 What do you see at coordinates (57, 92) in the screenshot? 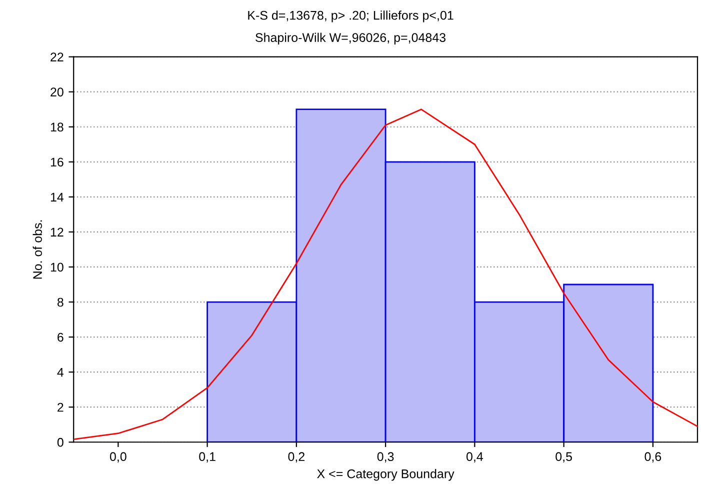
I see `y-tick-label: 20` at bounding box center [57, 92].